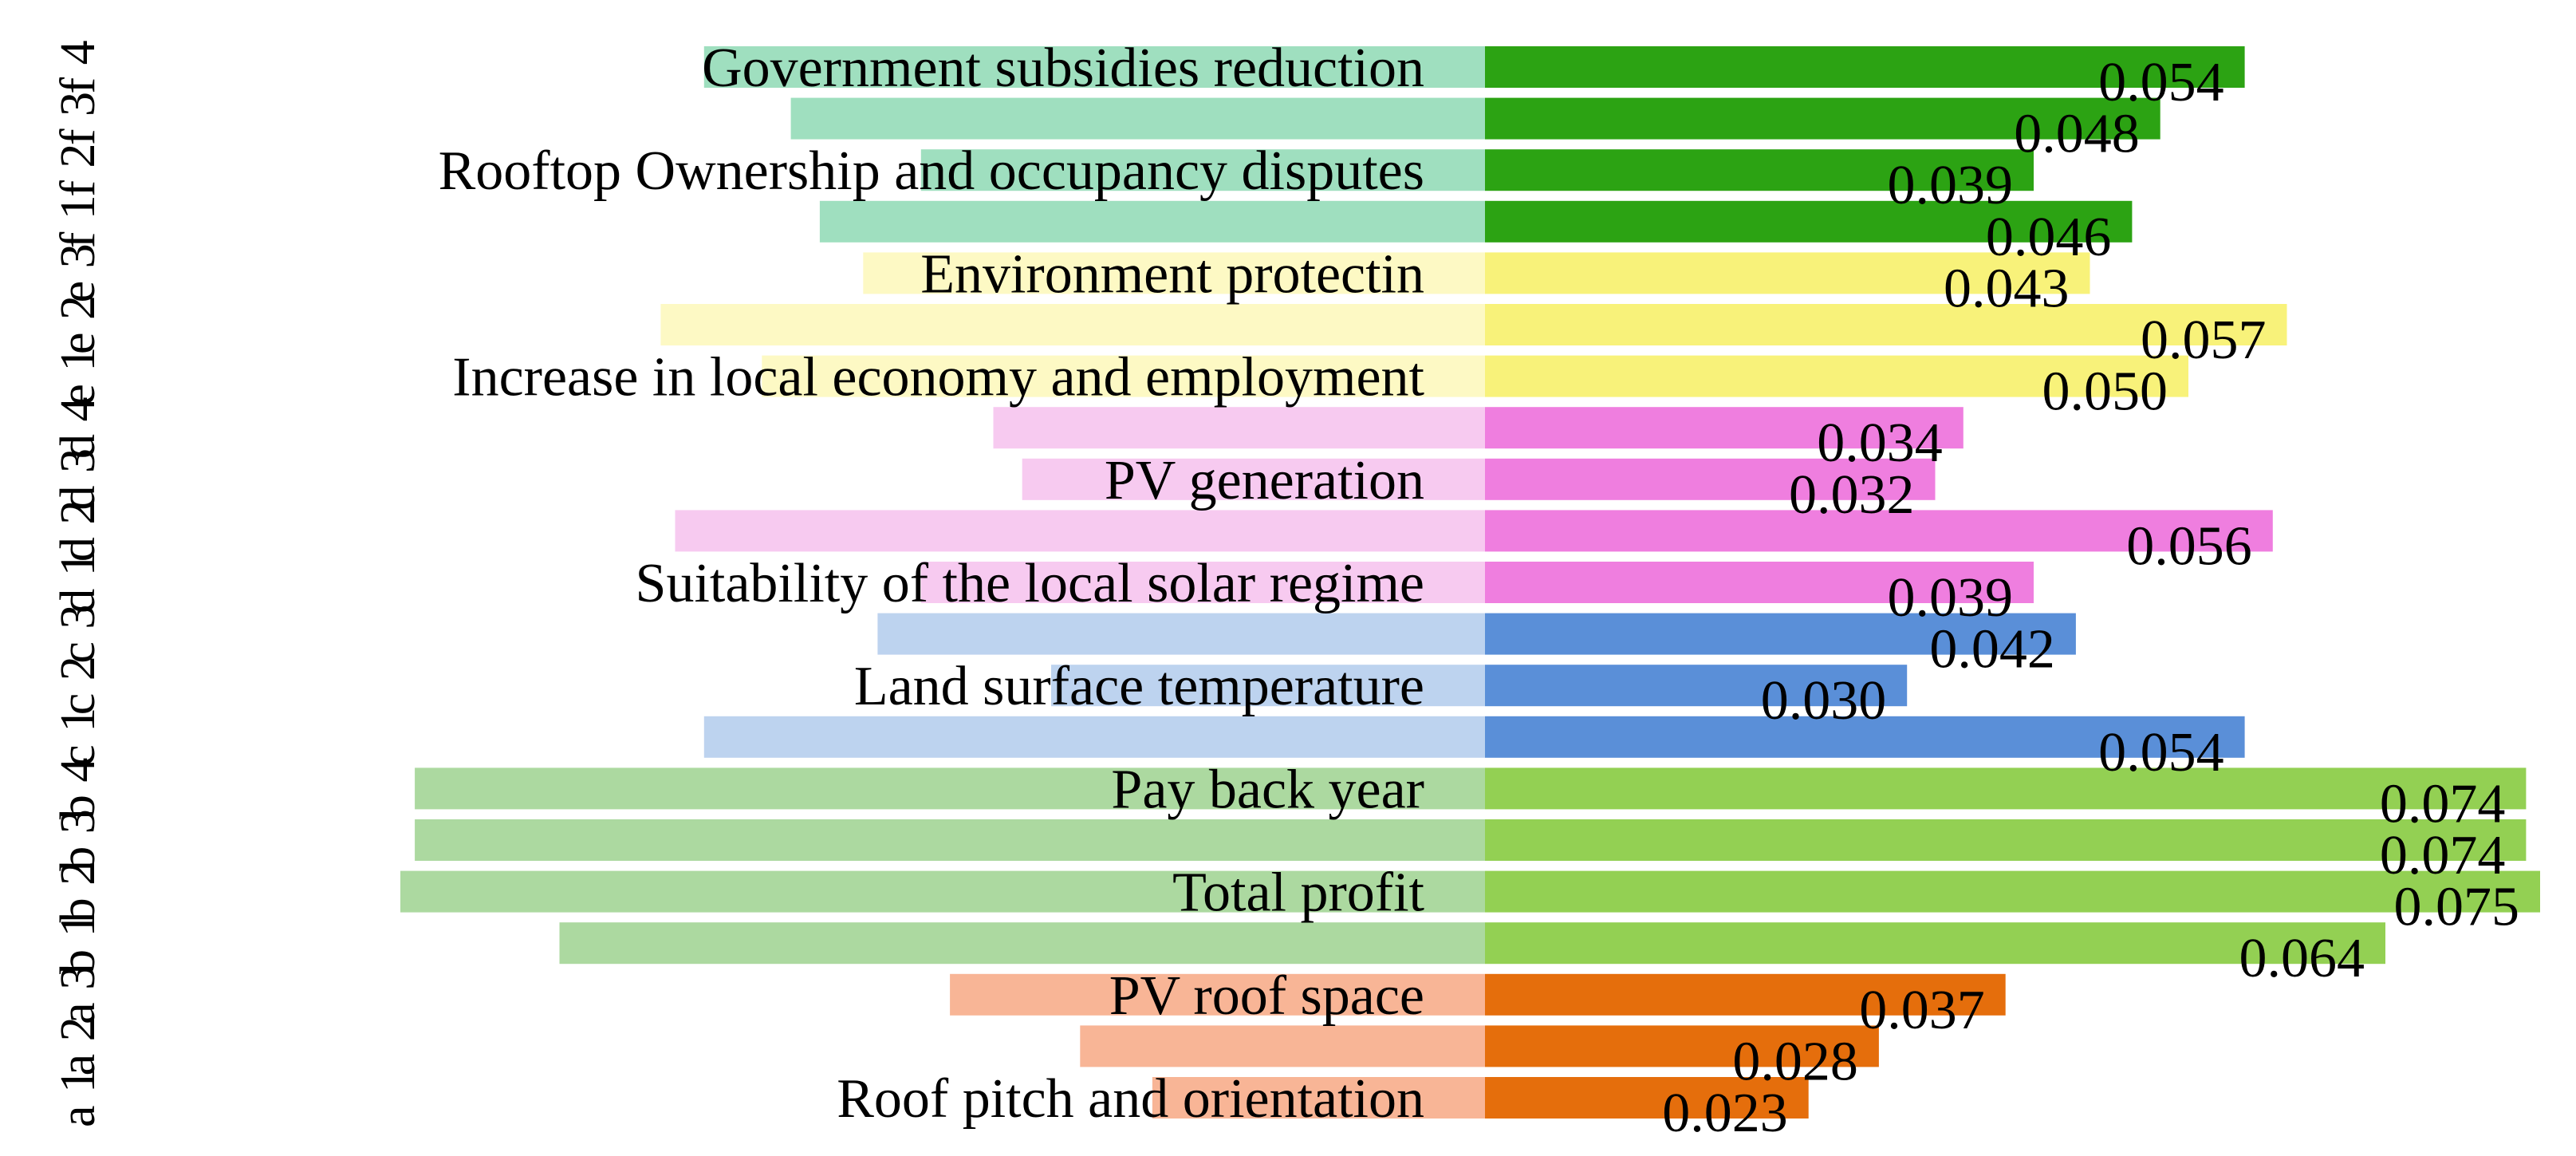  What do you see at coordinates (78, 635) in the screenshot?
I see `row-code-label: c 3` at bounding box center [78, 635].